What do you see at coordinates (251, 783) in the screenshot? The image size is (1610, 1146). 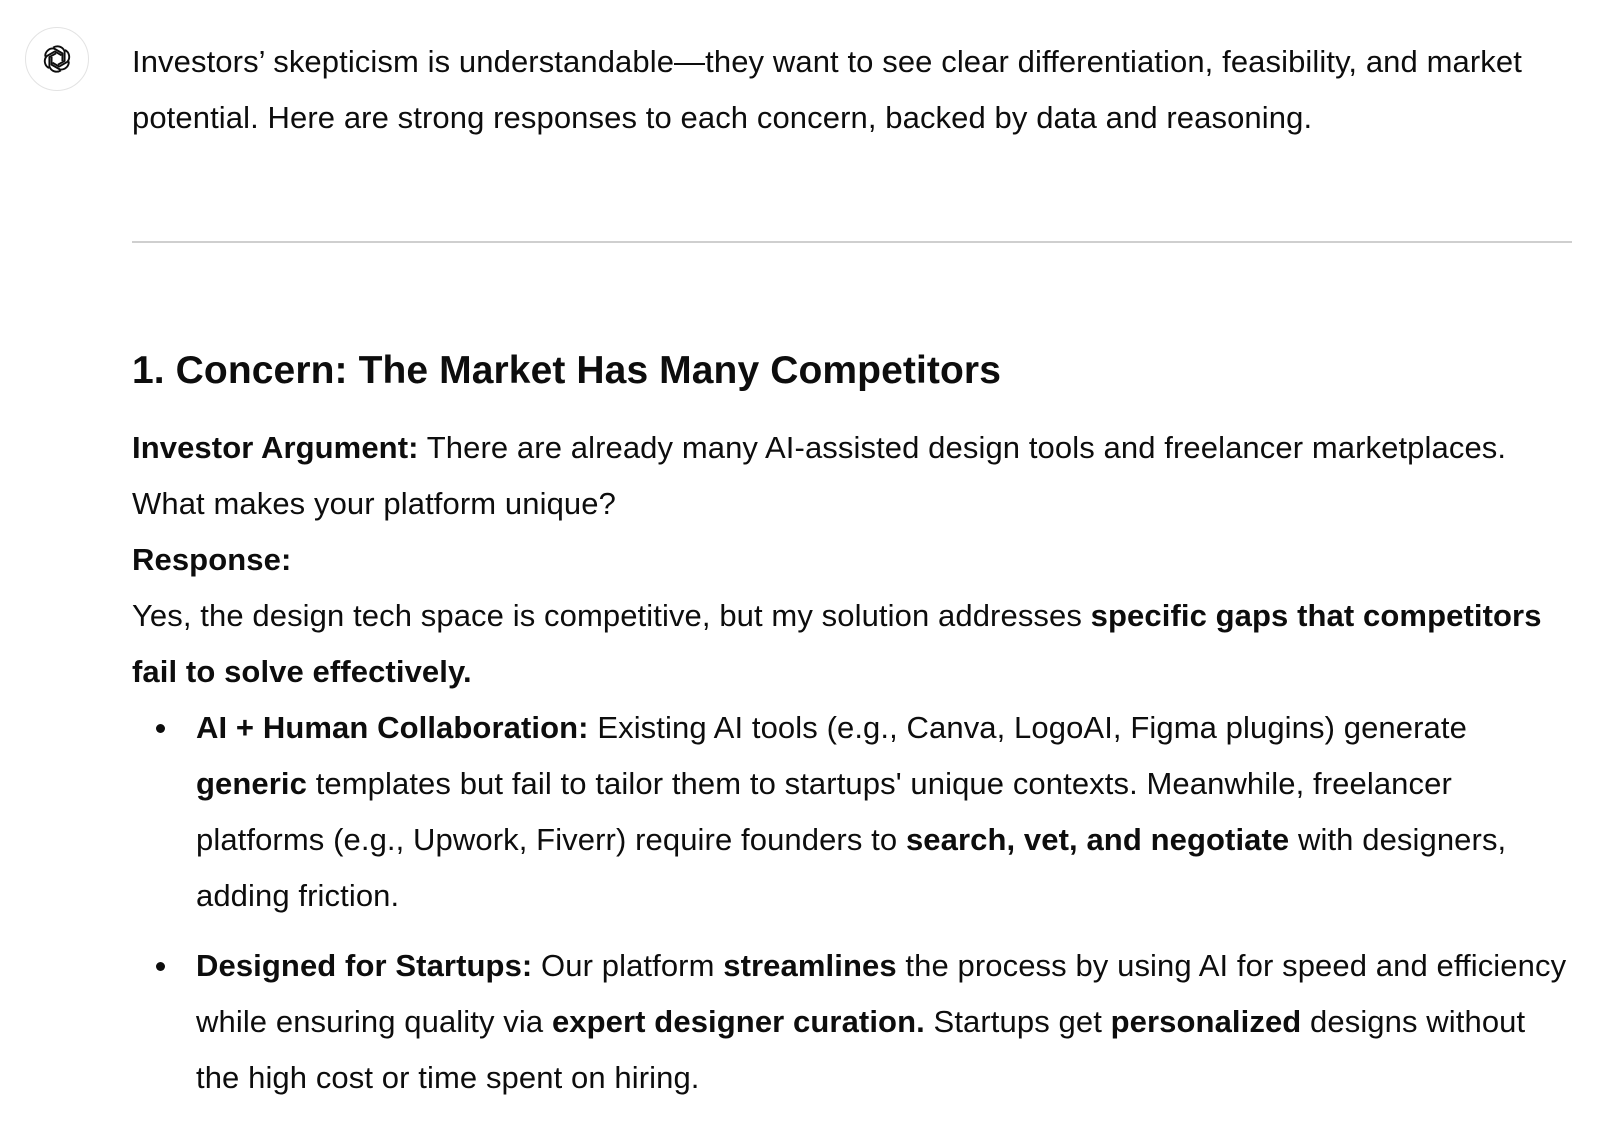 I see `bullet-emphasis: generic` at bounding box center [251, 783].